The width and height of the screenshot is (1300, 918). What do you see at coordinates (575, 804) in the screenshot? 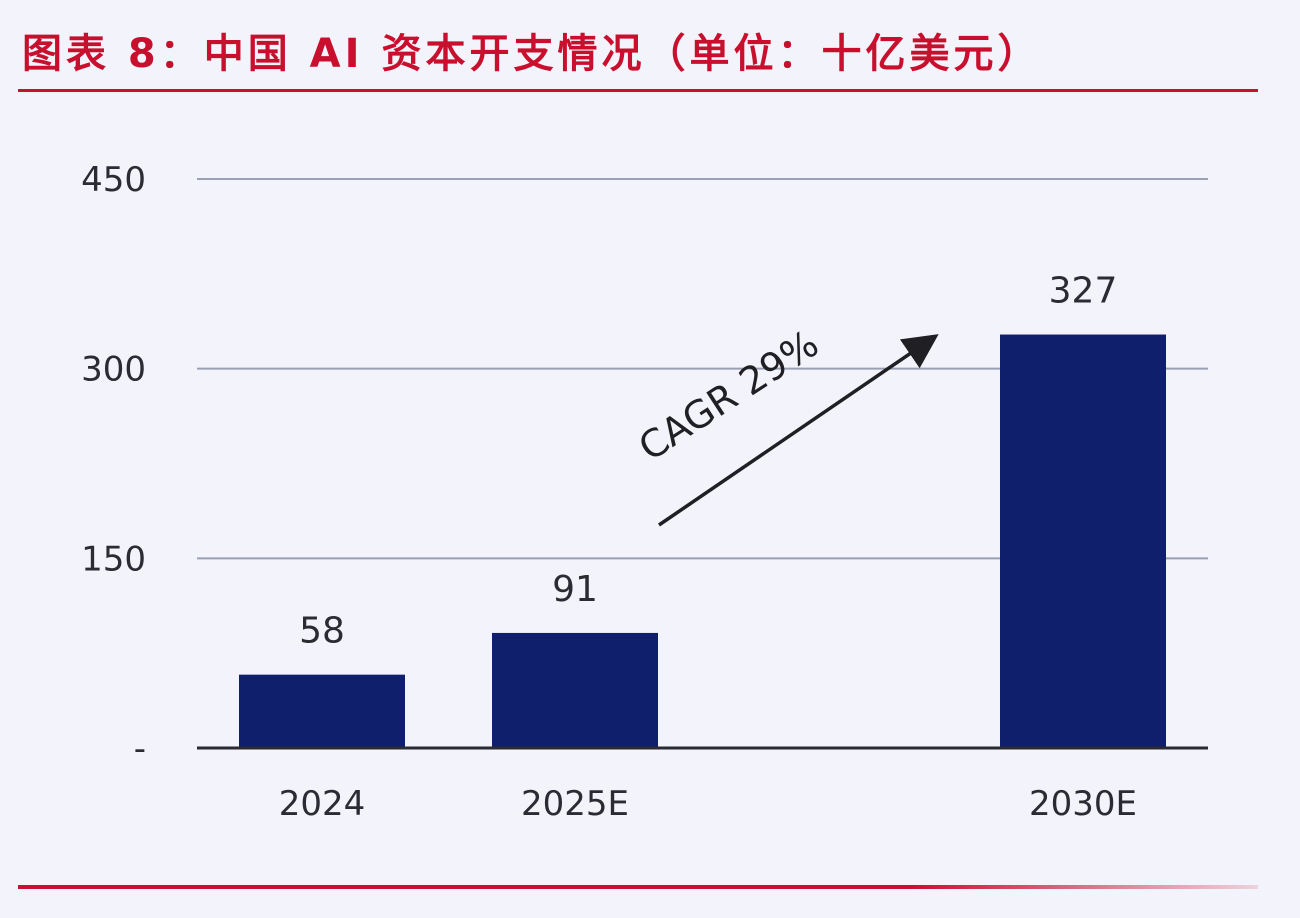
I see `x-tick-label: 2025E` at bounding box center [575, 804].